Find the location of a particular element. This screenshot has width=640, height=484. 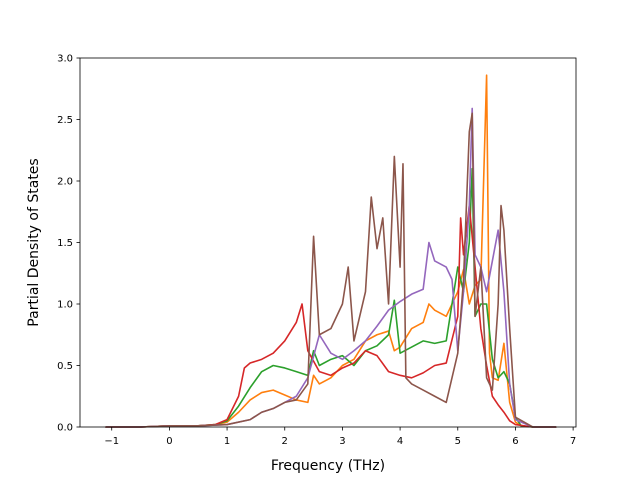

x-tick-label: 6 is located at coordinates (515, 441).